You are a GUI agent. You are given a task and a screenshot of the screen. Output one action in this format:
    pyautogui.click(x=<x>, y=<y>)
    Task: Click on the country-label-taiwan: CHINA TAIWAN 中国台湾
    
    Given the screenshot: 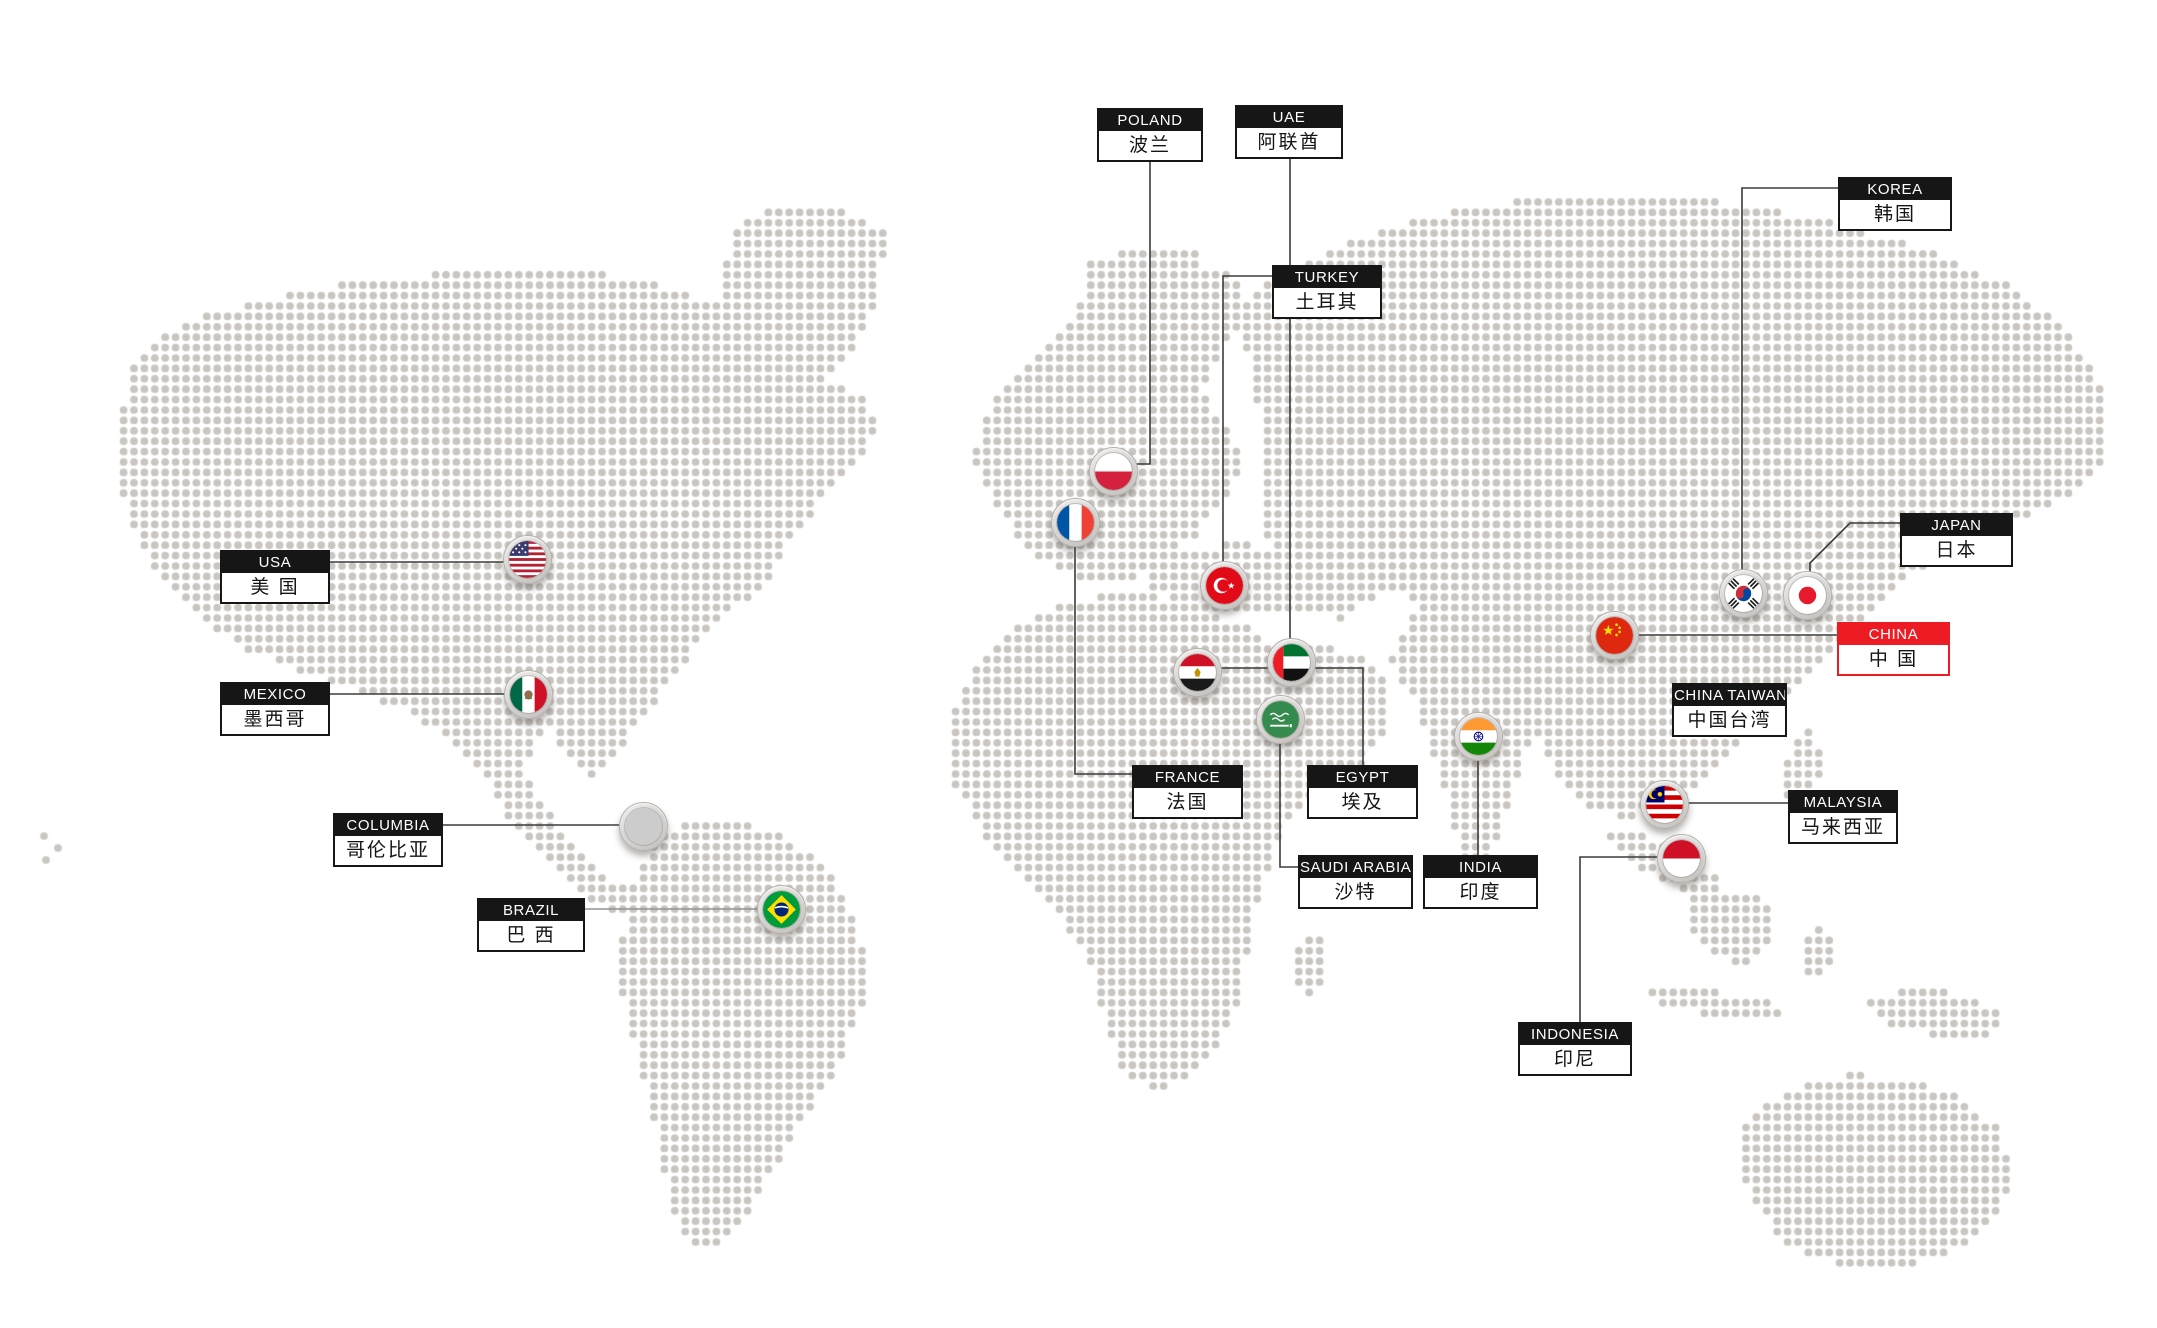 What is the action you would take?
    pyautogui.click(x=1729, y=710)
    